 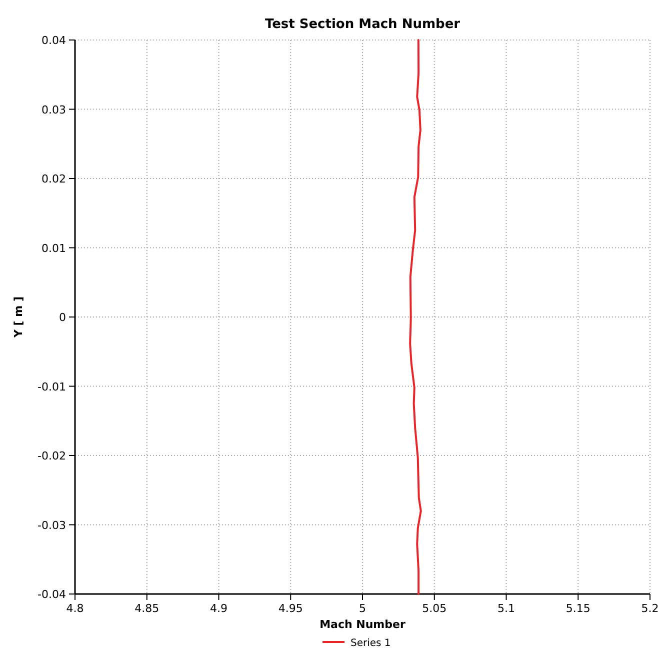 What do you see at coordinates (362, 24) in the screenshot?
I see `chart-title: Test Section Mach Number` at bounding box center [362, 24].